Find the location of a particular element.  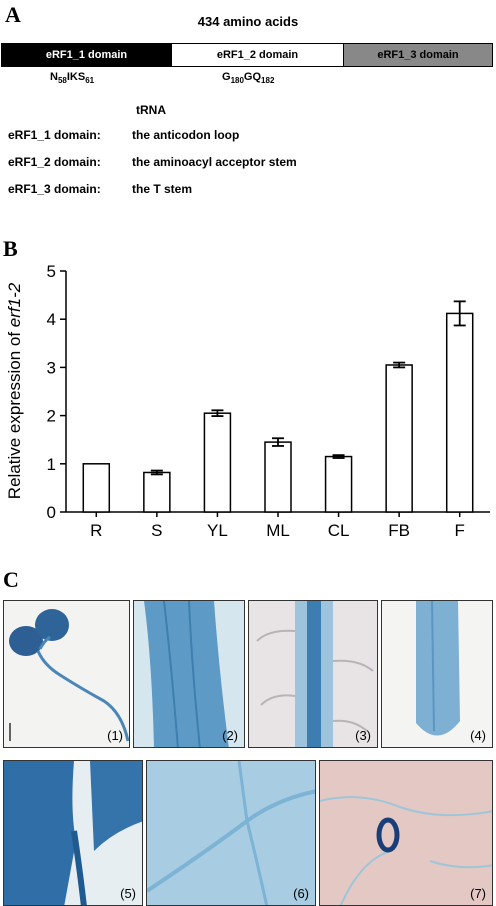

domain-erf1-2: eRF1_2 domain is located at coordinates (257, 55).